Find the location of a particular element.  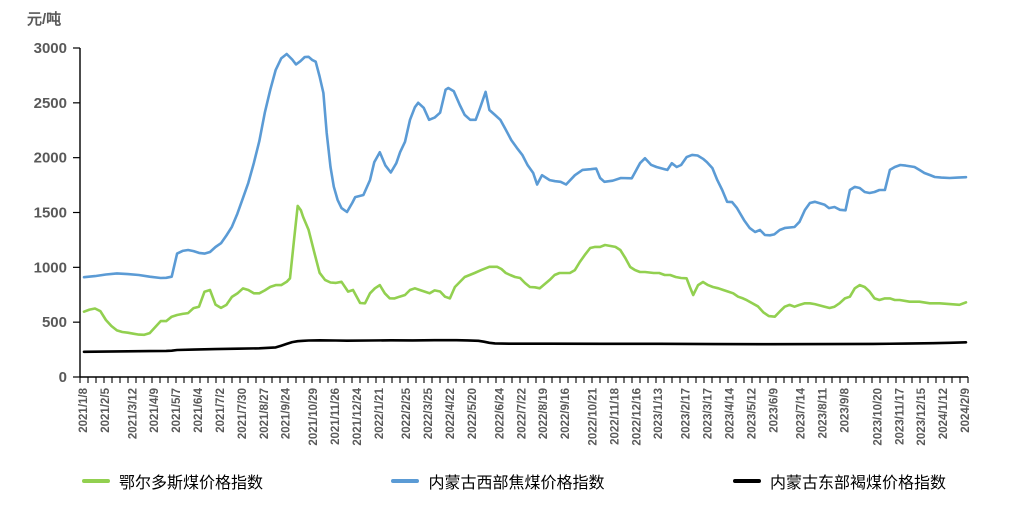

y-tick-label: 1500 is located at coordinates (50, 213).